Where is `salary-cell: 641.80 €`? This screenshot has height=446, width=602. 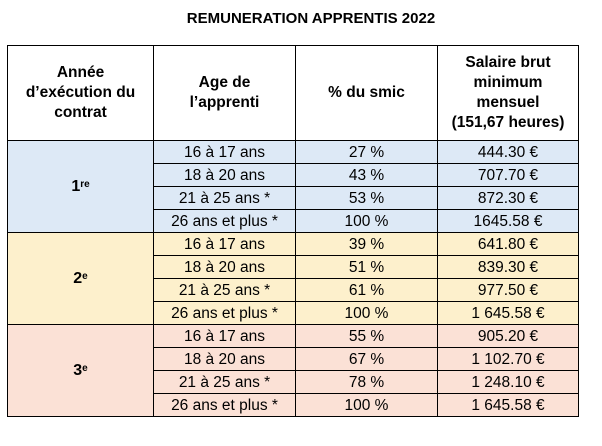 salary-cell: 641.80 € is located at coordinates (508, 244).